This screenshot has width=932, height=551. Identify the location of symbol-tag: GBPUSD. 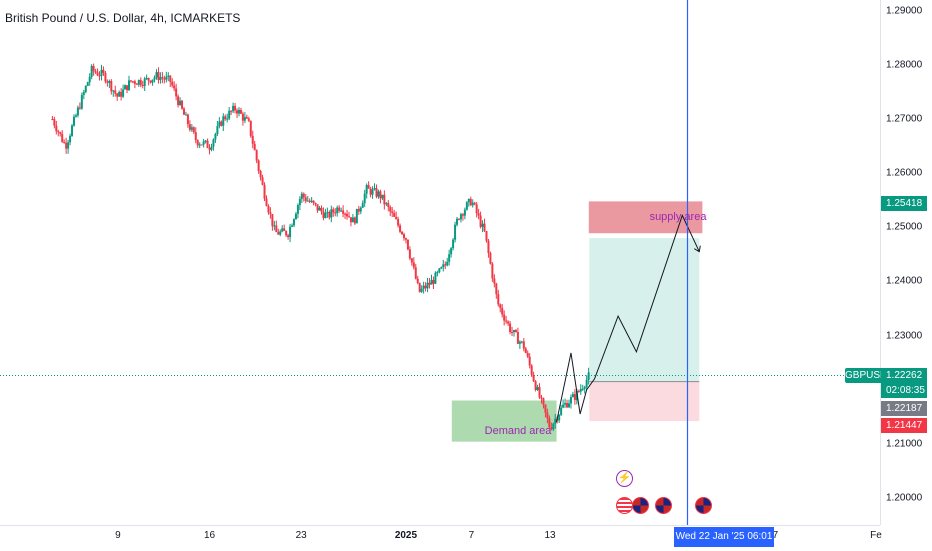
(866, 375).